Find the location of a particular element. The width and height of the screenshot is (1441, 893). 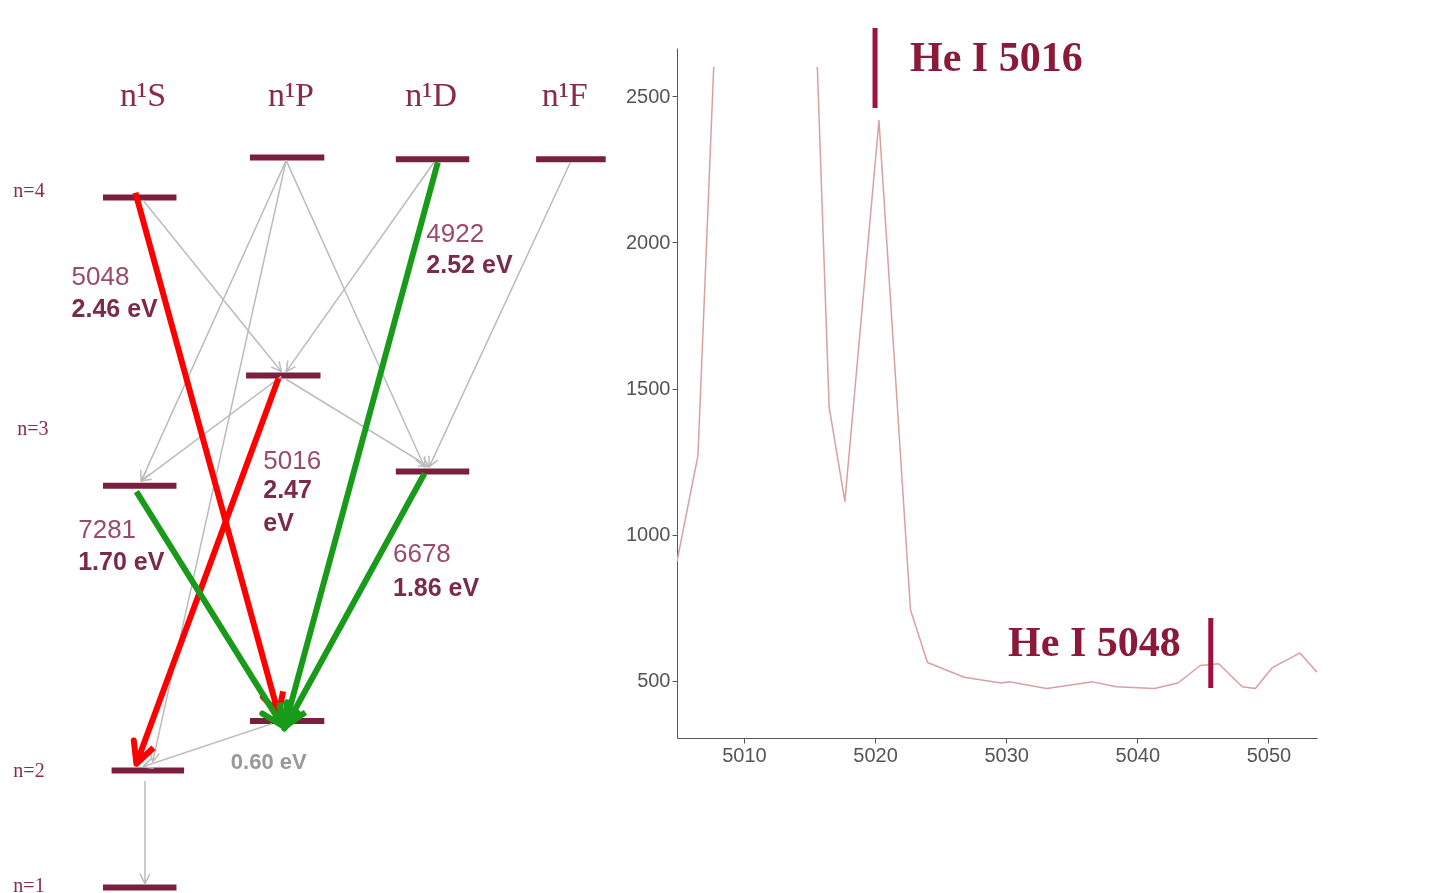

text: n¹P is located at coordinates (290, 94).